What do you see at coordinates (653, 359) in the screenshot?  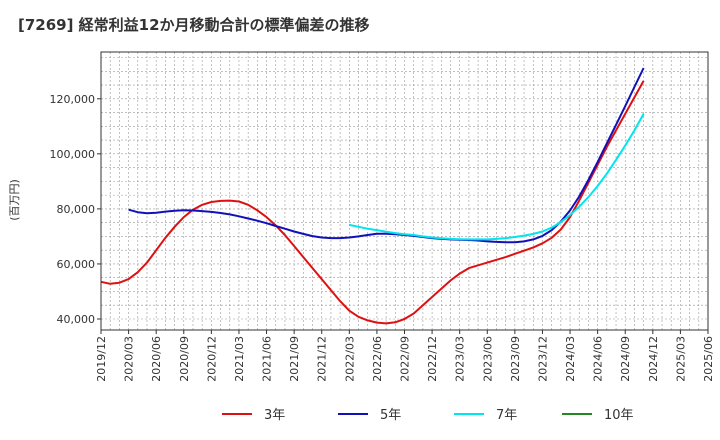 I see `x-tick-label: 2024/12` at bounding box center [653, 359].